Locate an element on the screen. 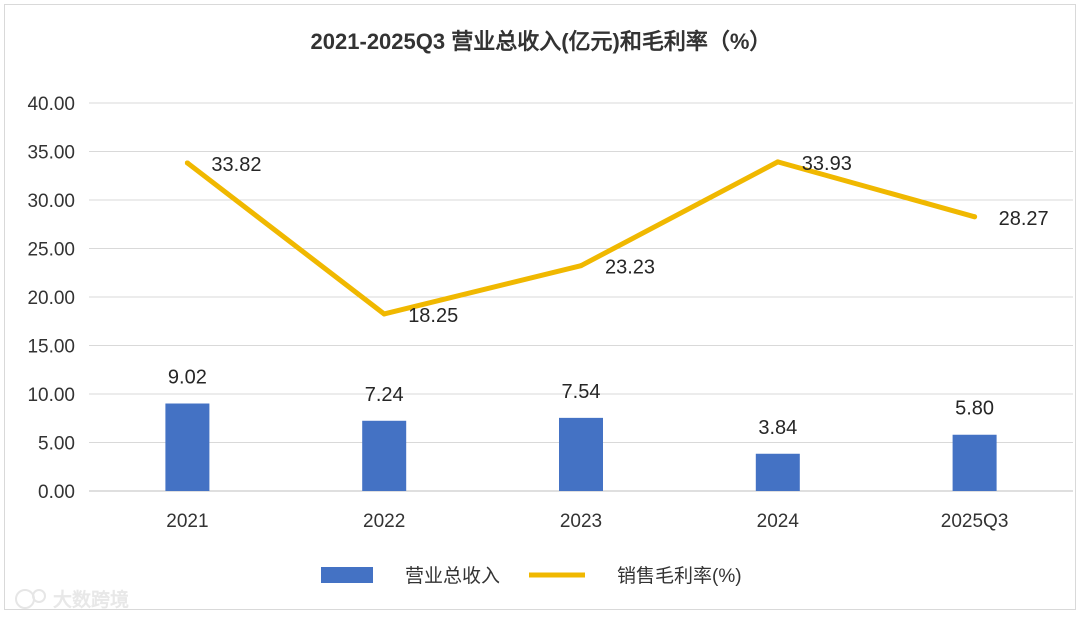 This screenshot has width=1080, height=624. y-tick-label: 25.00 is located at coordinates (51, 250).